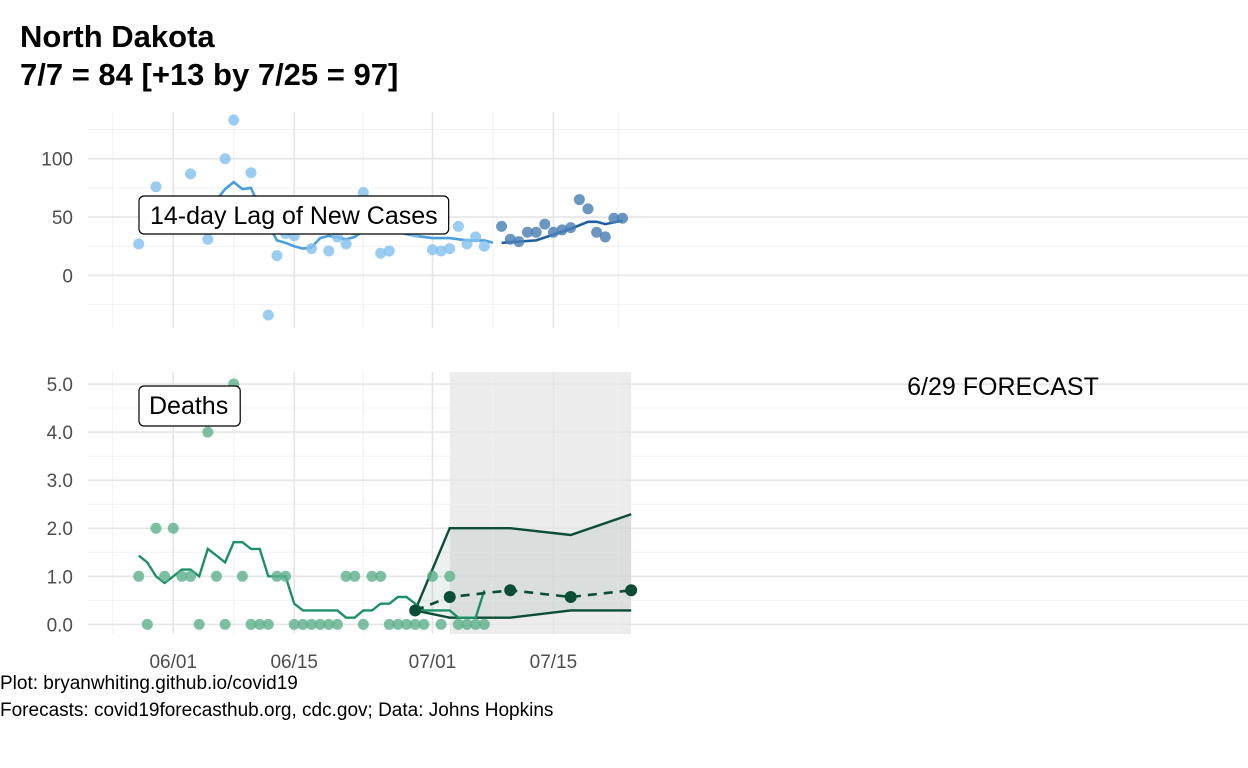  What do you see at coordinates (209, 56) in the screenshot?
I see `chart-title: North Dakota 7/7 = 84 [+13 by 7/25 = 97]` at bounding box center [209, 56].